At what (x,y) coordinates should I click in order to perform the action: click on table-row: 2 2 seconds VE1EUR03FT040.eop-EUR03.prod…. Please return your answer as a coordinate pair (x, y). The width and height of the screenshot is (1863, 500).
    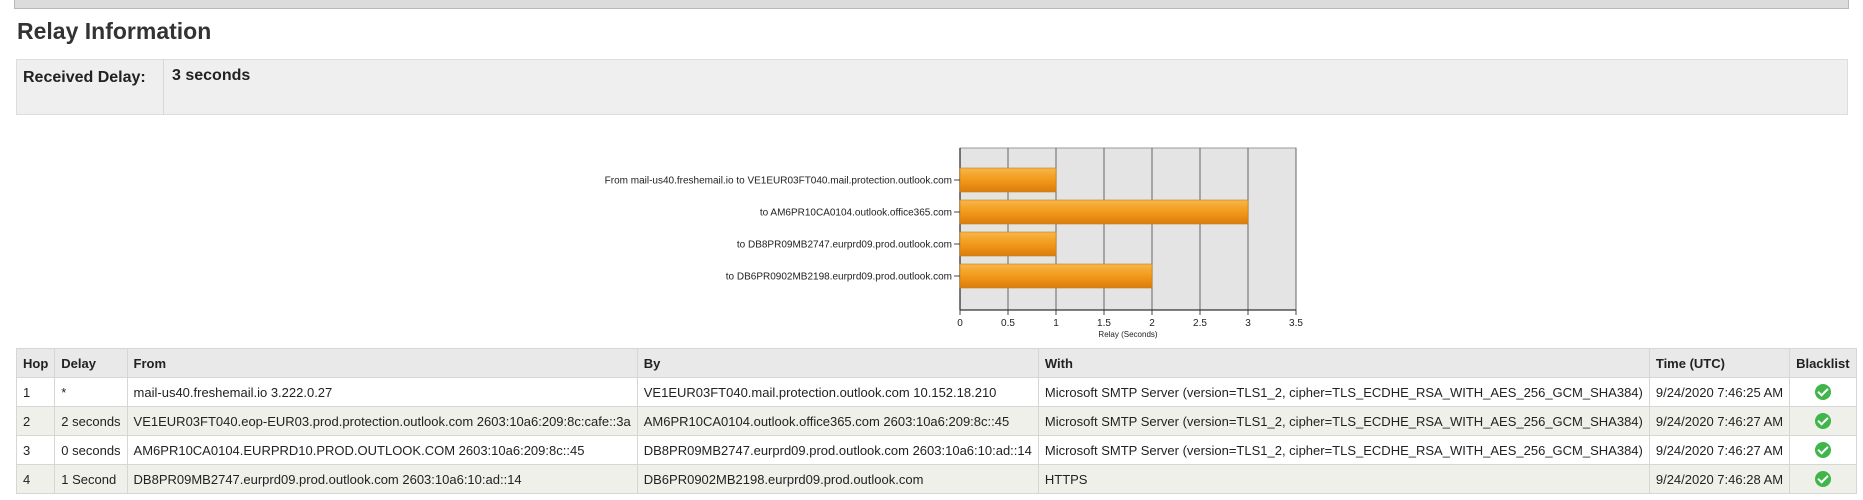
    Looking at the image, I should click on (936, 421).